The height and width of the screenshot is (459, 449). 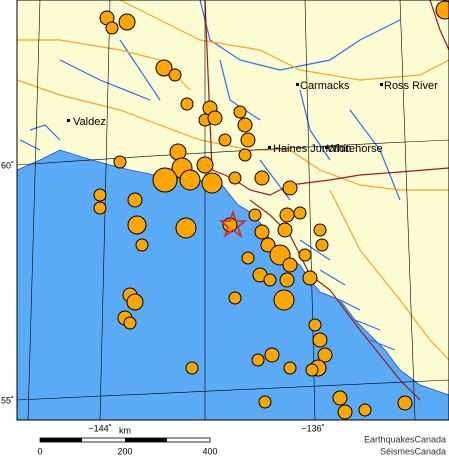 I want to click on place-label: Carmacks, so click(x=325, y=86).